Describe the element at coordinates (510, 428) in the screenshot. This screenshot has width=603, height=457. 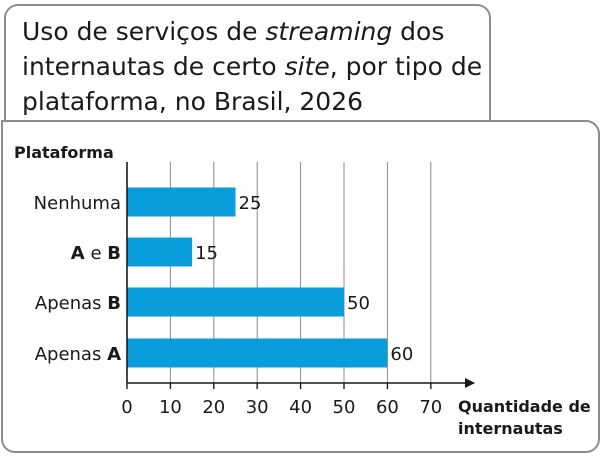
I see `x-axis-title: internautas` at that location.